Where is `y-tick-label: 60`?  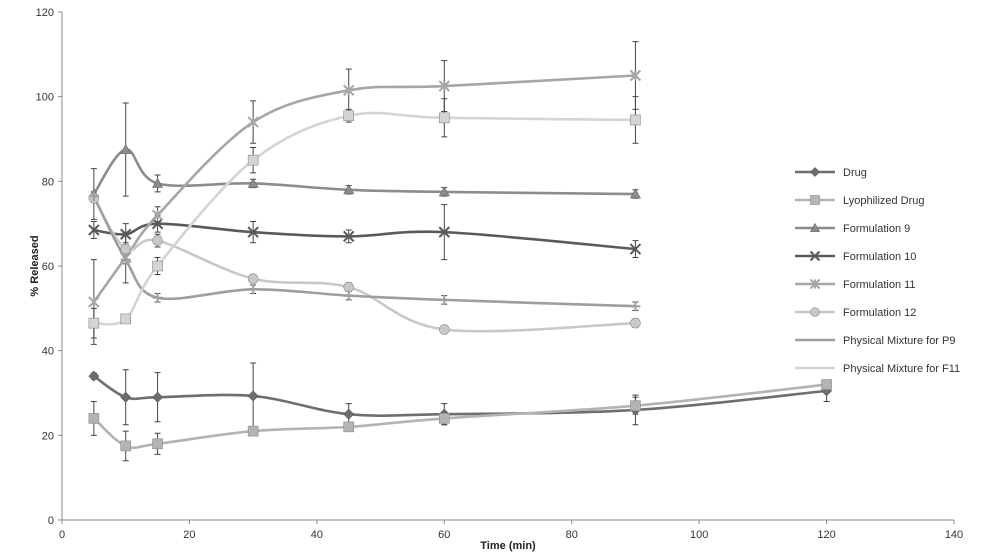
y-tick-label: 60 is located at coordinates (48, 267).